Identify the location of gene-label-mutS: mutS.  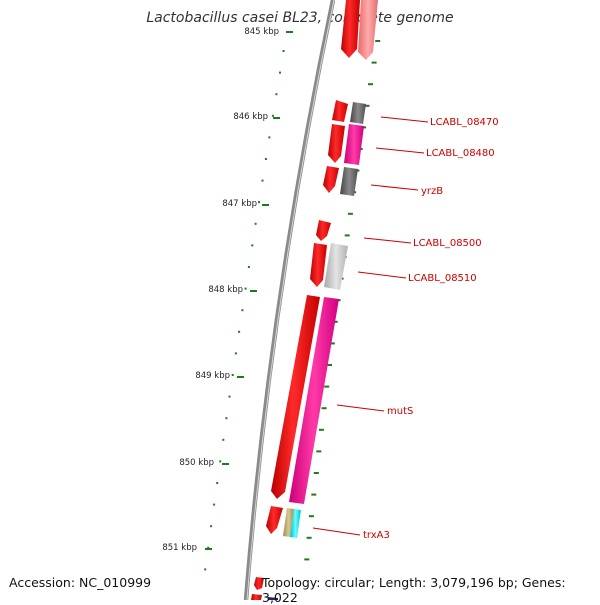
(374, 410).